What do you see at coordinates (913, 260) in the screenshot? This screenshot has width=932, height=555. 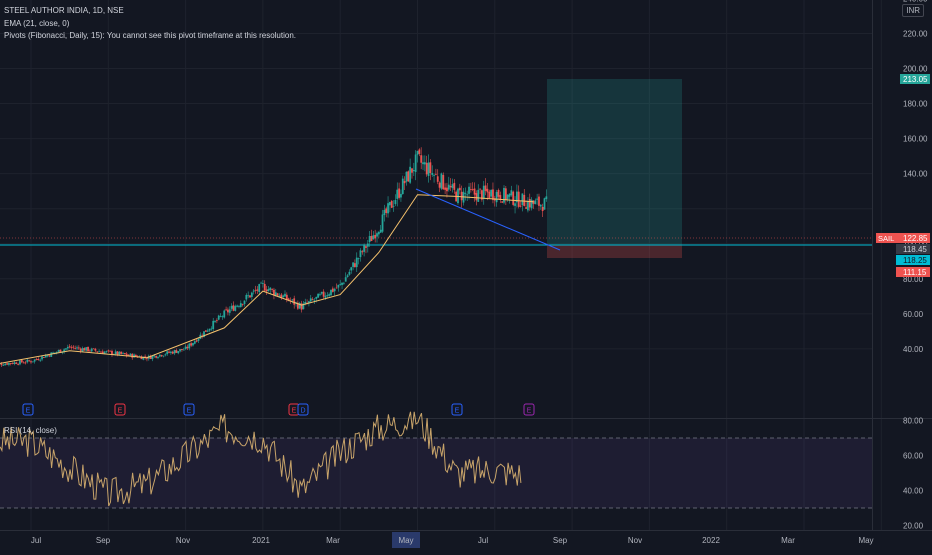 I see `entry-price-tag` at bounding box center [913, 260].